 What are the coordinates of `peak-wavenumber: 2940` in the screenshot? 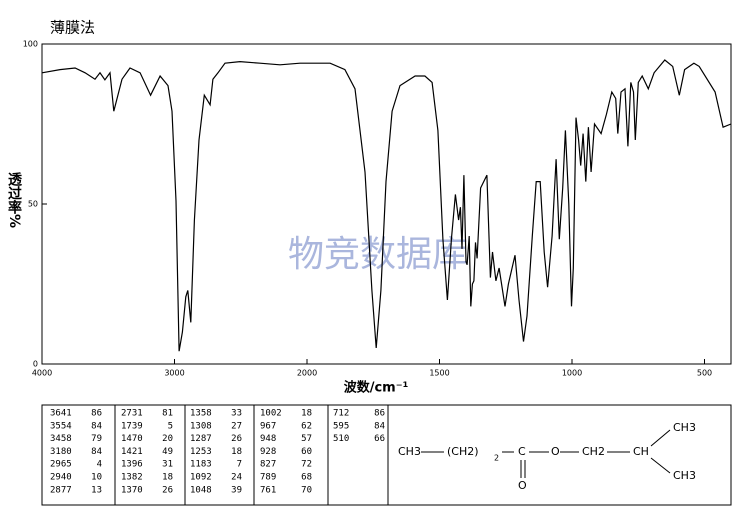 It's located at (61, 478).